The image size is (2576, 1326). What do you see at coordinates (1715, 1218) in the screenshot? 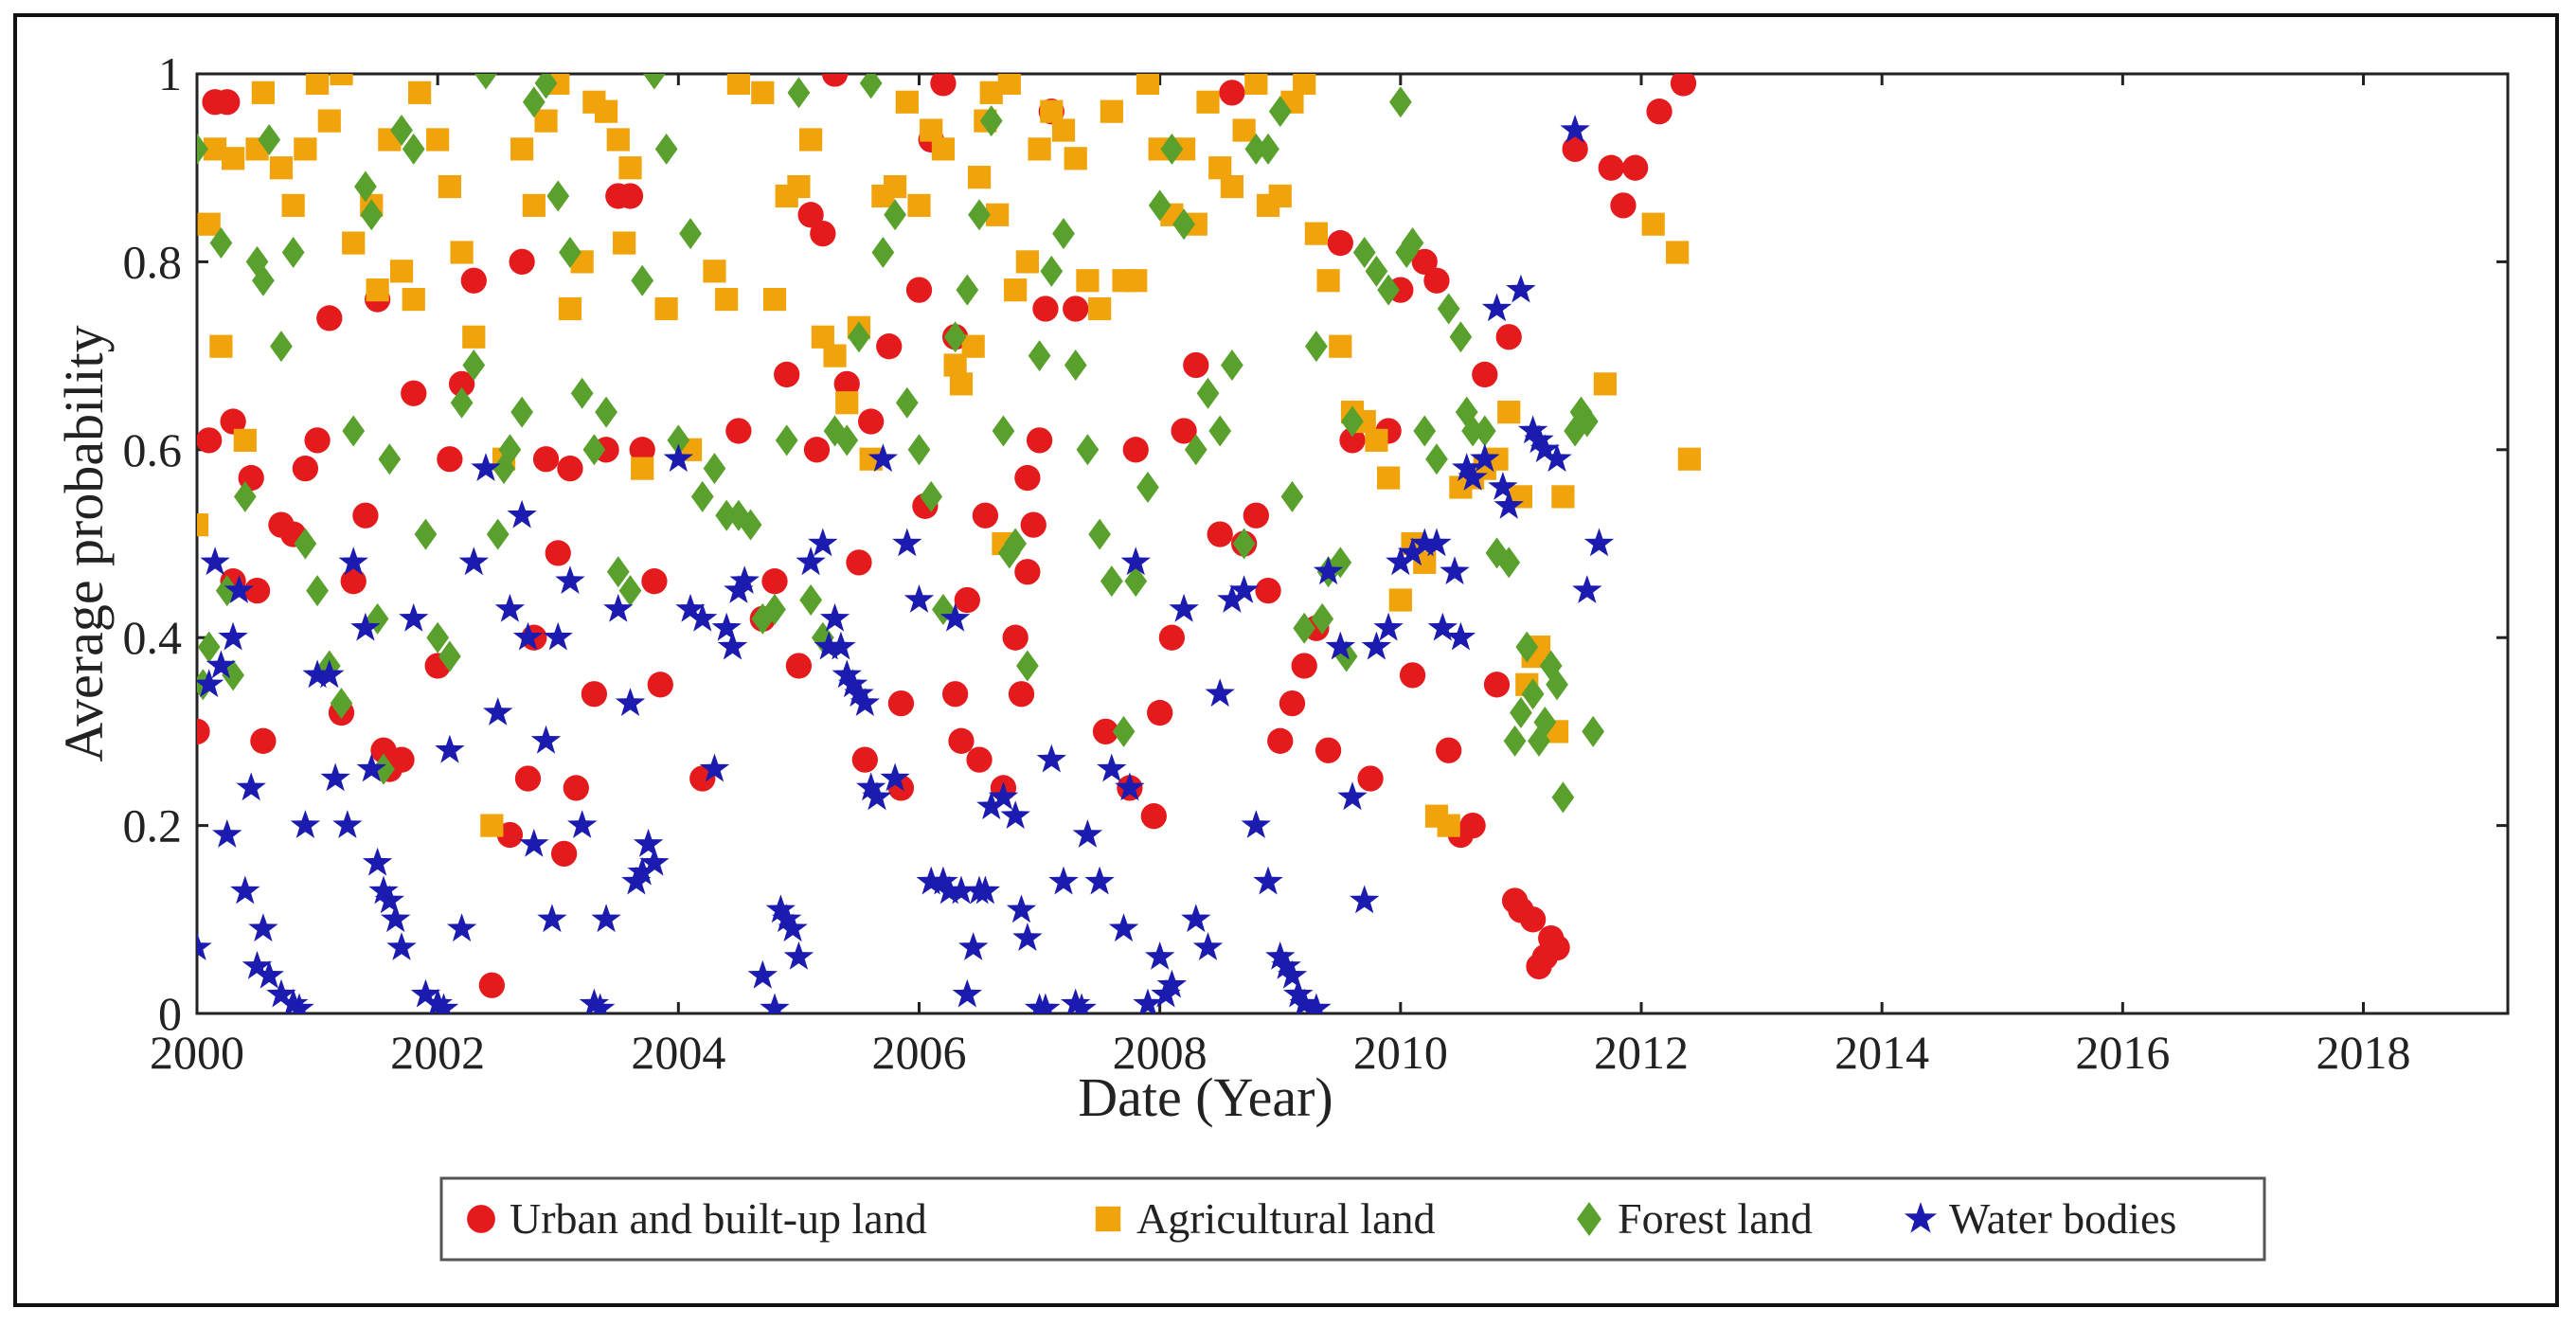
I see `legend-label-forest-land: Forest land` at bounding box center [1715, 1218].